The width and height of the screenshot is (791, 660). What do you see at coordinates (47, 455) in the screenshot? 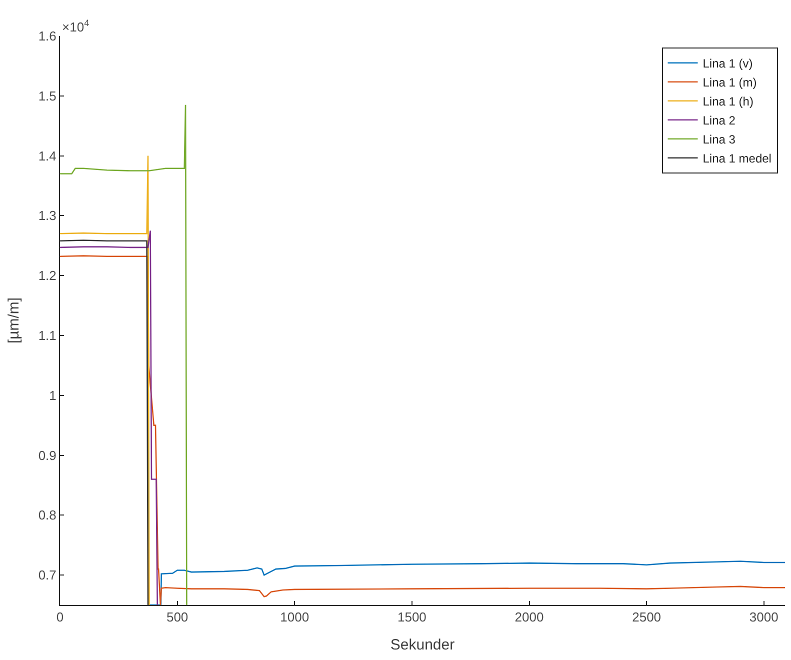
I see `y-tick-label: 0.9` at bounding box center [47, 455].